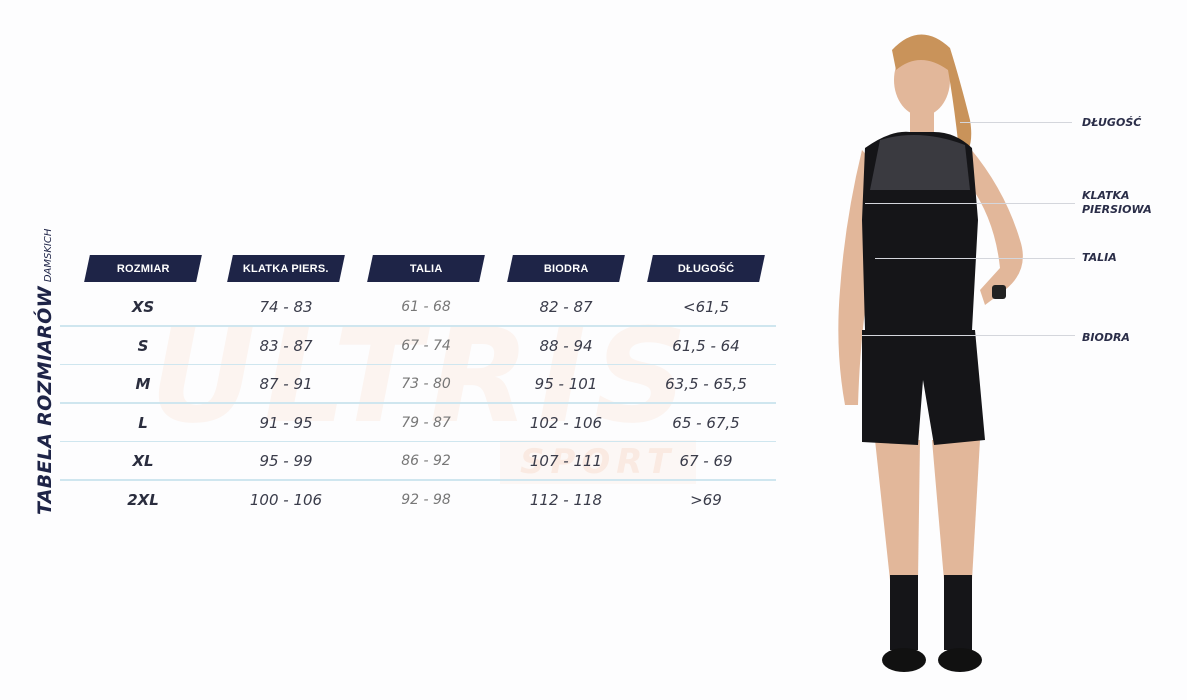  What do you see at coordinates (968, 335) in the screenshot?
I see `hips-line` at bounding box center [968, 335].